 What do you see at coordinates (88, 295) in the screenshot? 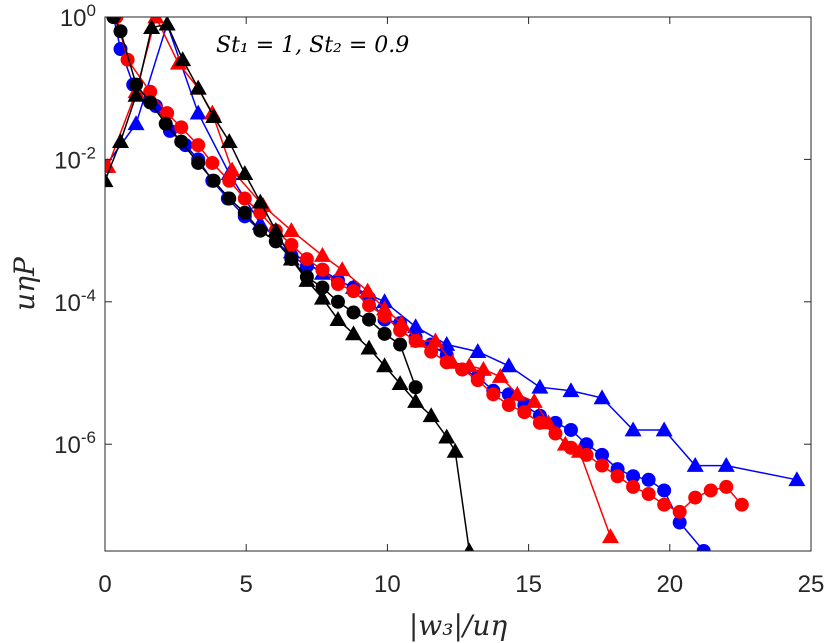
I see `y-tick-exponent: -4` at bounding box center [88, 295].